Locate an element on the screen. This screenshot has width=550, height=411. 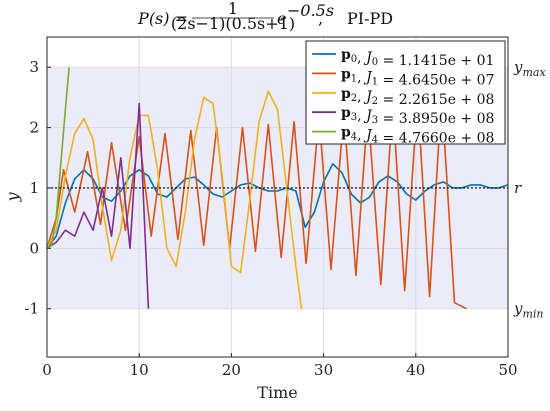
y-tick-label: 3 is located at coordinates (34, 67).